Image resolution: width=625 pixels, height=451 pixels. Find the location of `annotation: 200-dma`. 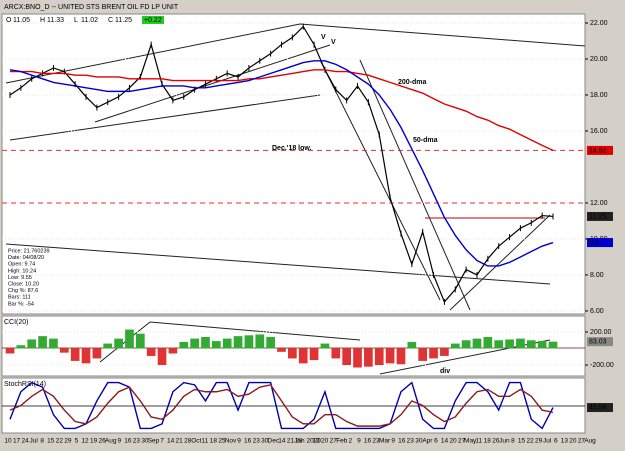

annotation: 200-dma is located at coordinates (412, 82).